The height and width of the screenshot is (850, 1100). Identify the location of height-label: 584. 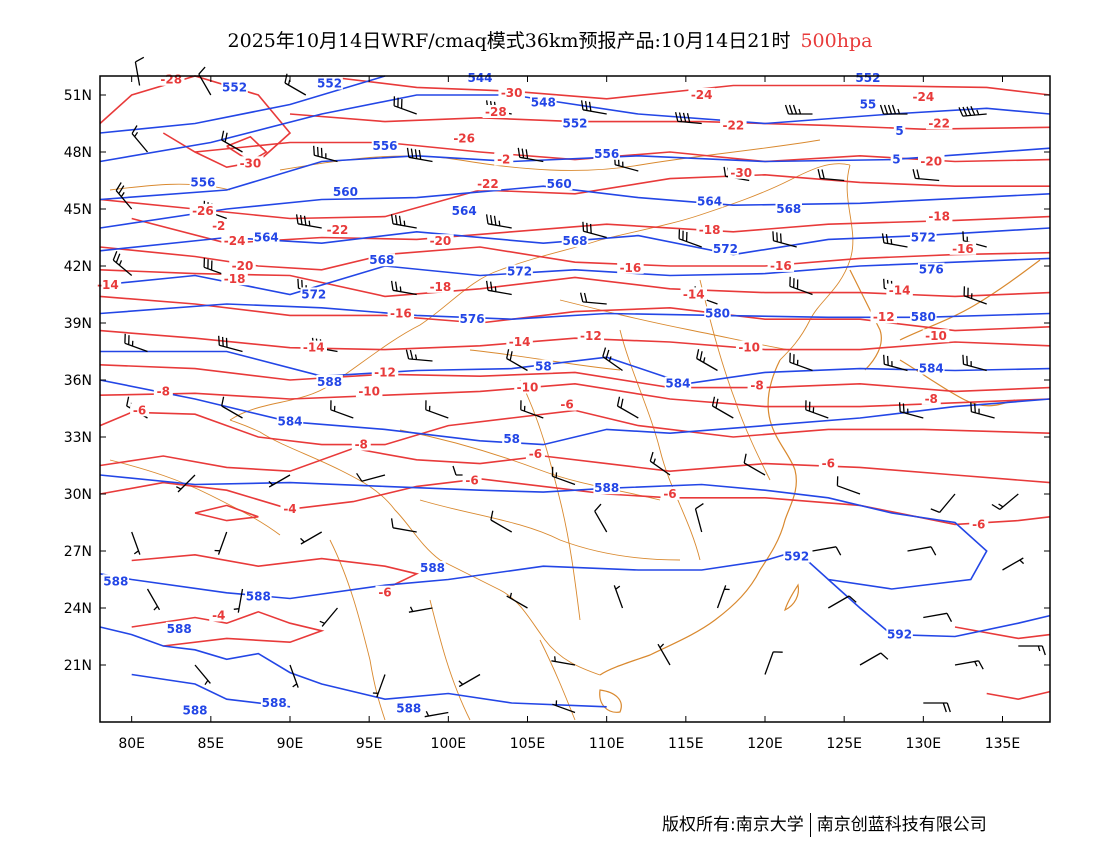
(677, 384).